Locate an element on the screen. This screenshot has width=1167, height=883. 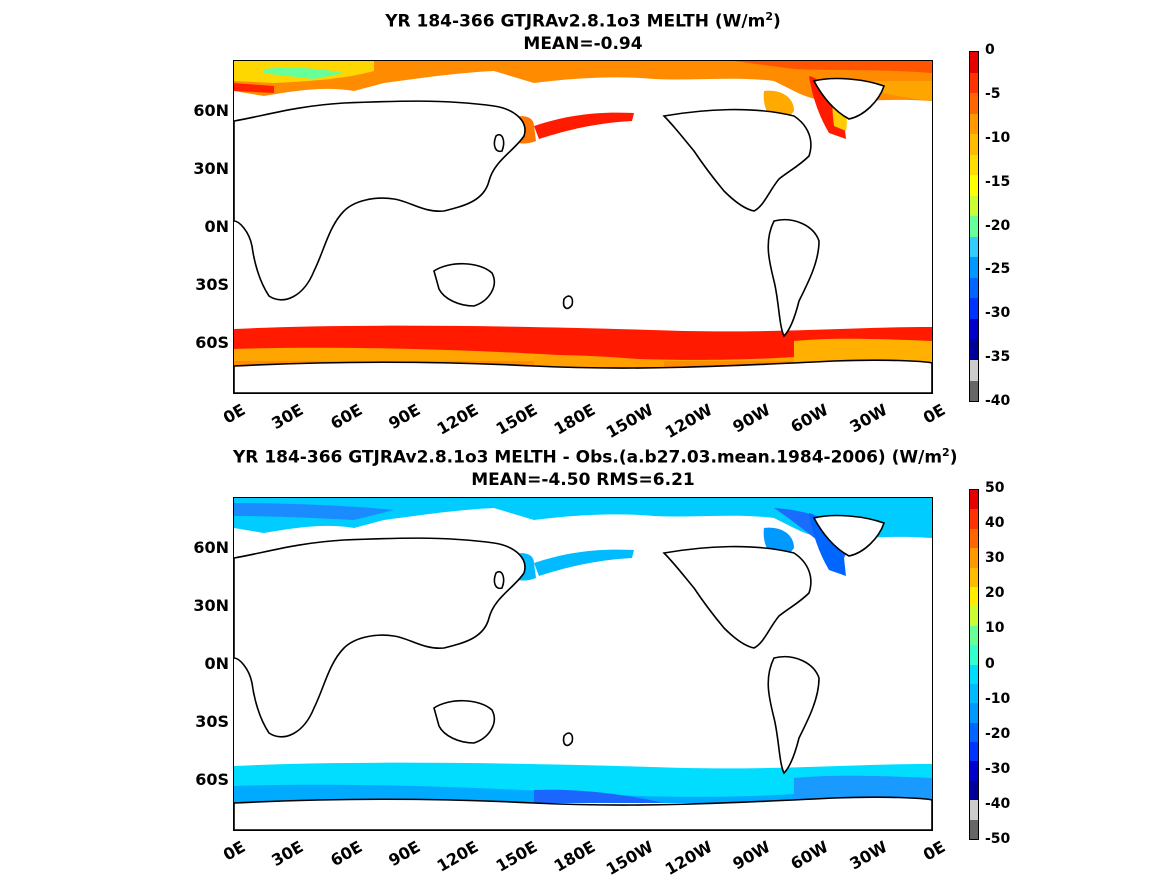
p2-lon-label: 120W is located at coordinates (688, 858).